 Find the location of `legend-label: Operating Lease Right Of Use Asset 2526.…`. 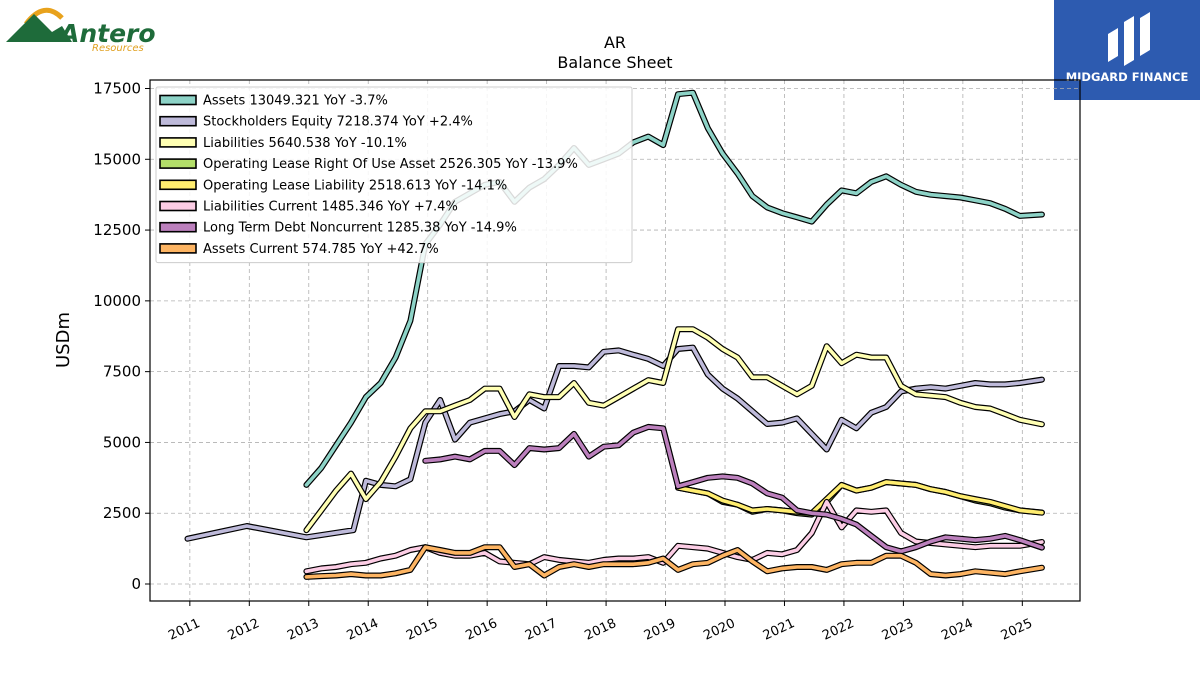

legend-label: Operating Lease Right Of Use Asset 2526.… is located at coordinates (390, 164).